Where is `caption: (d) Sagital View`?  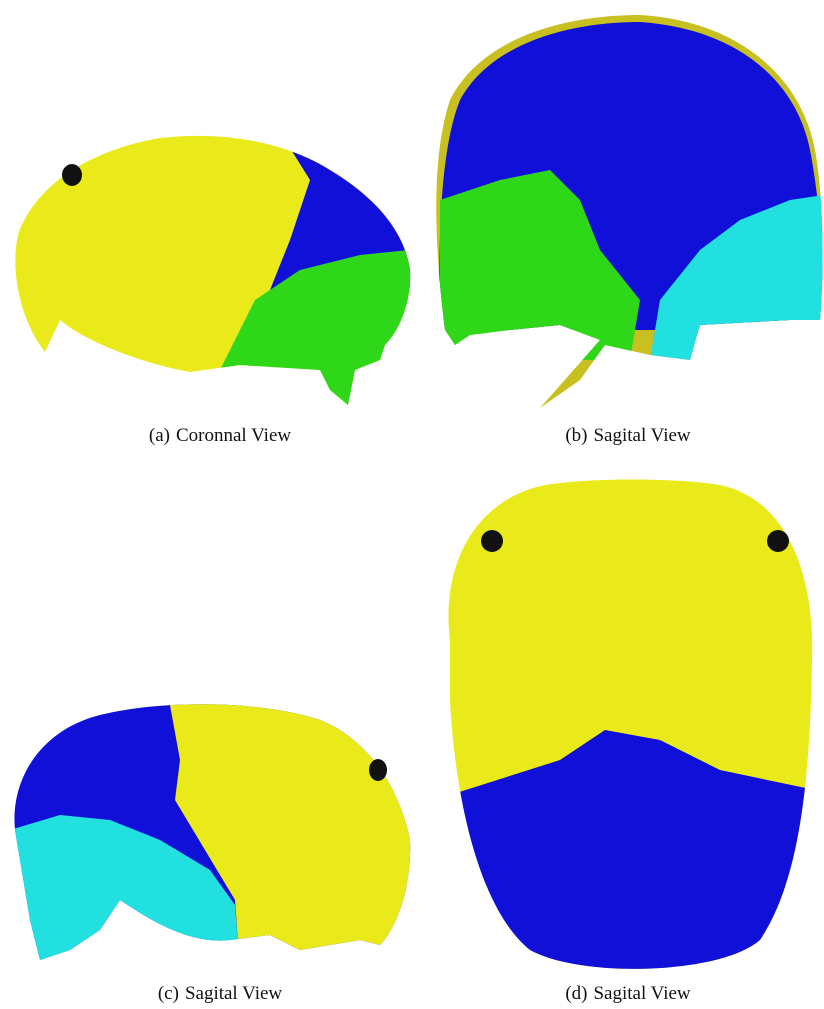
caption: (d) Sagital View is located at coordinates (628, 993).